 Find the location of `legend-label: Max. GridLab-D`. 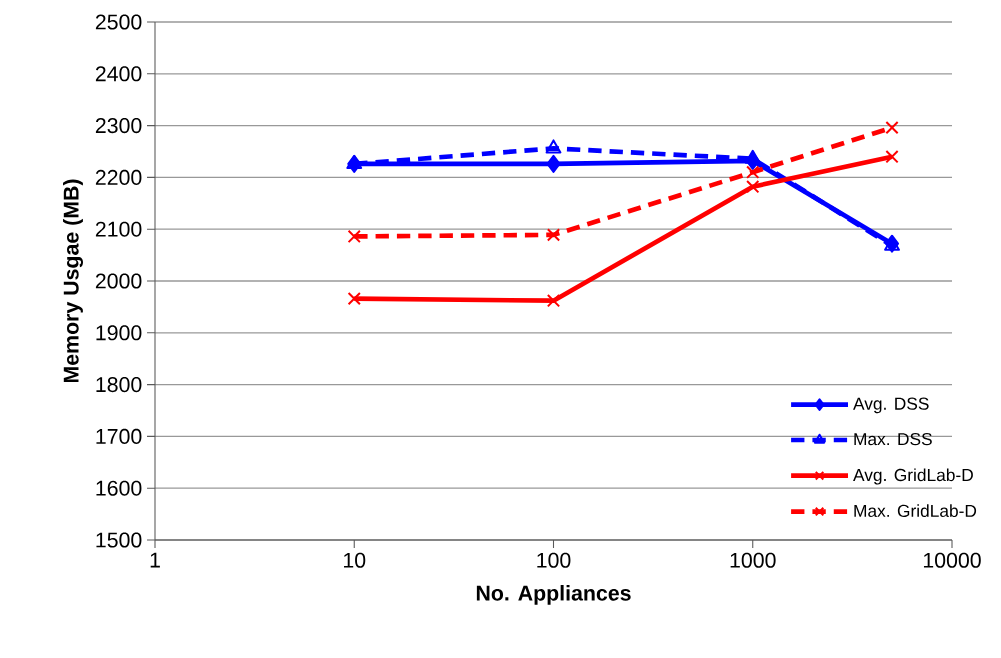

legend-label: Max. GridLab-D is located at coordinates (915, 511).